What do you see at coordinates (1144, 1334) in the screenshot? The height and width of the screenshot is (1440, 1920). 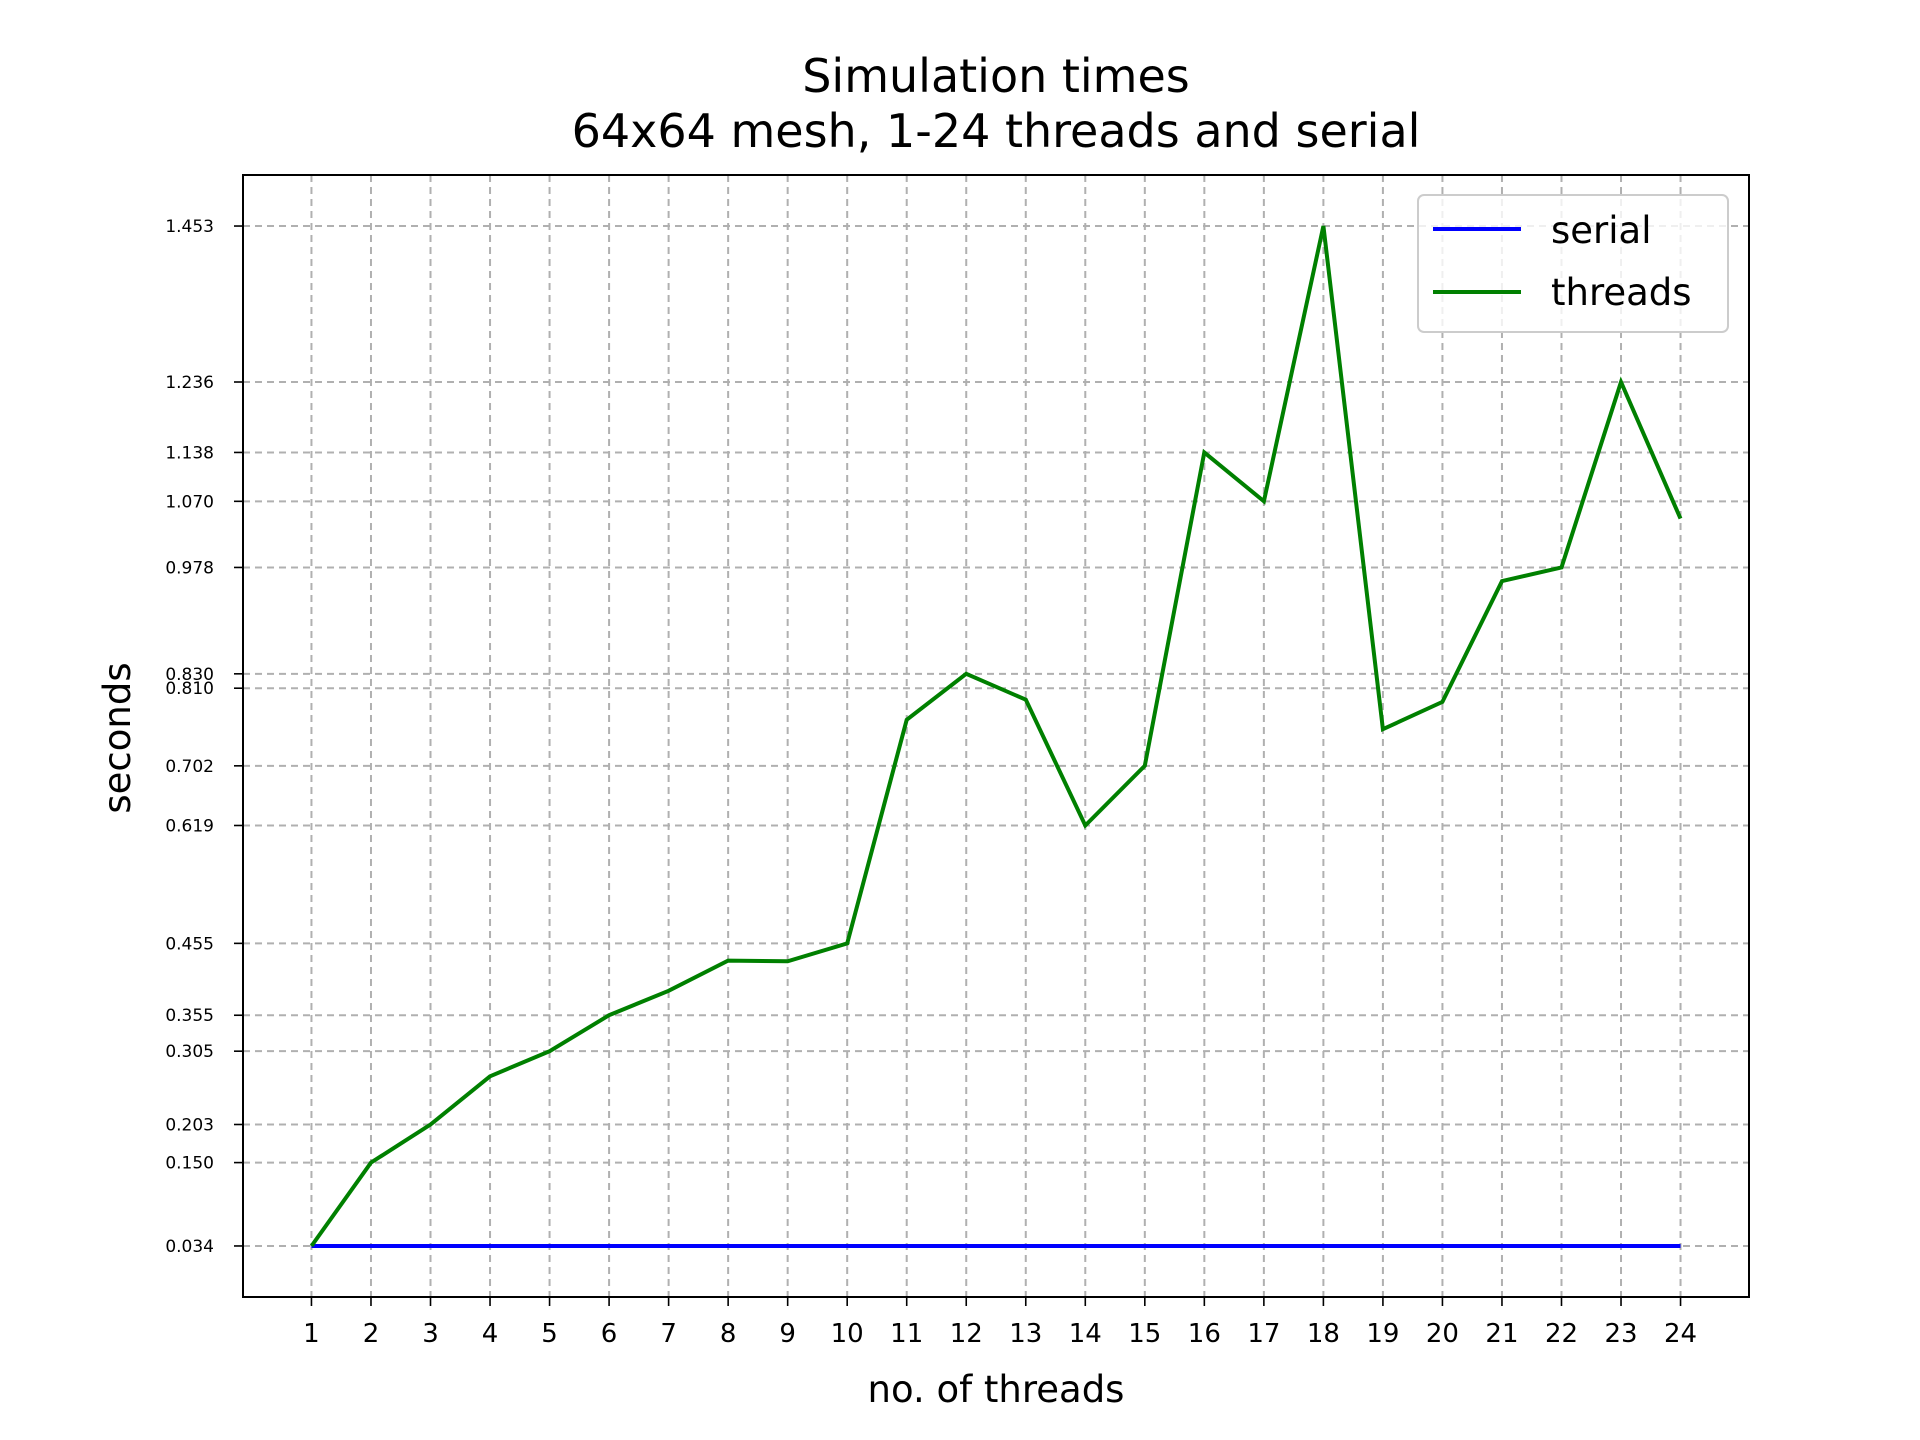 I see `x-tick-label: 15` at bounding box center [1144, 1334].